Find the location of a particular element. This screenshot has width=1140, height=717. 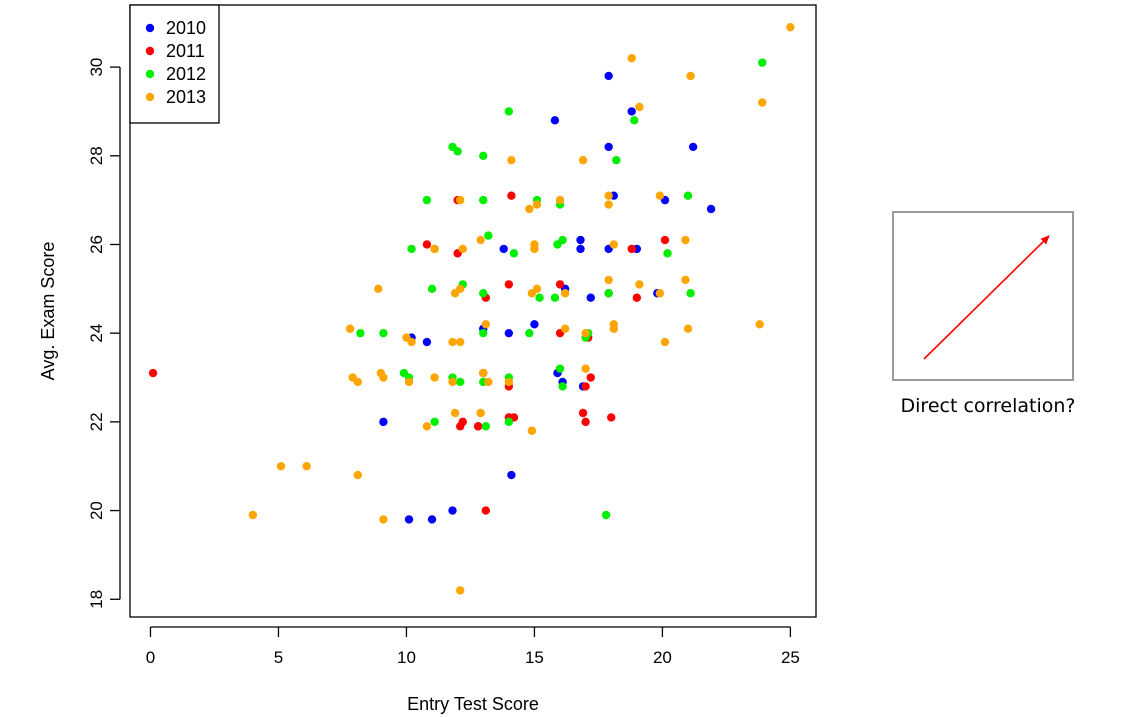

x-tick-label: 10 is located at coordinates (406, 657).